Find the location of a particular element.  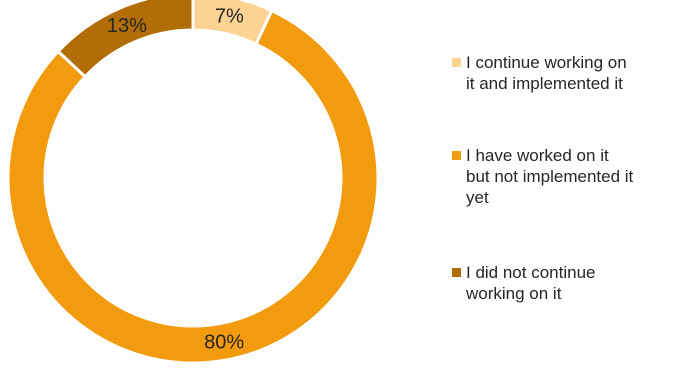

legend-label-3-line-2: working on it is located at coordinates (513, 293).